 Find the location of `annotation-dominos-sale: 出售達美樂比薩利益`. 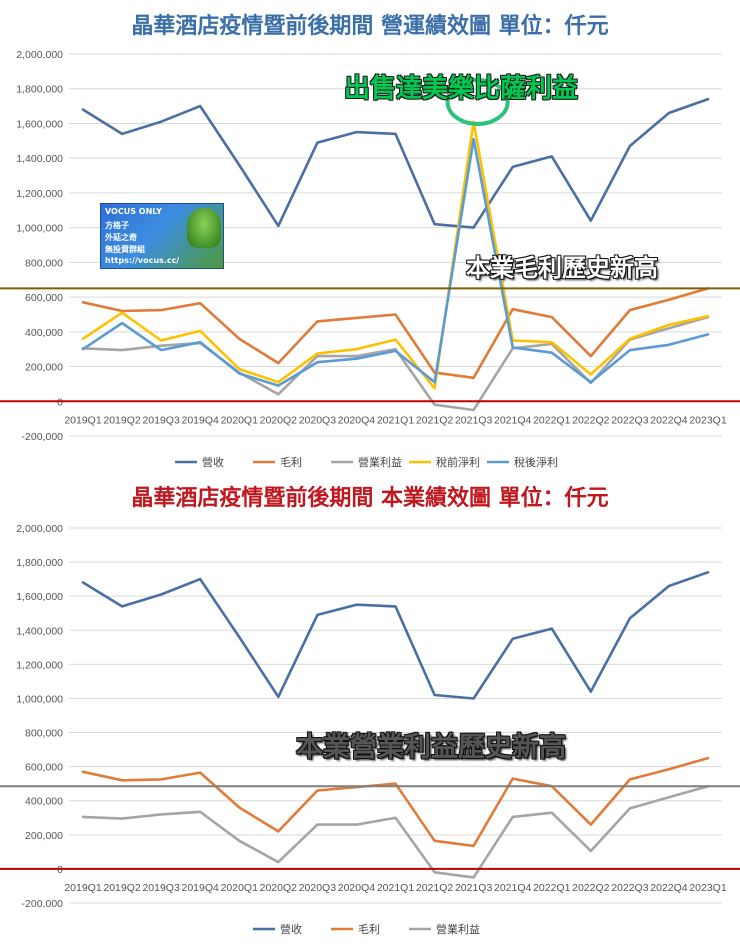

annotation-dominos-sale: 出售達美樂比薩利益 is located at coordinates (461, 89).